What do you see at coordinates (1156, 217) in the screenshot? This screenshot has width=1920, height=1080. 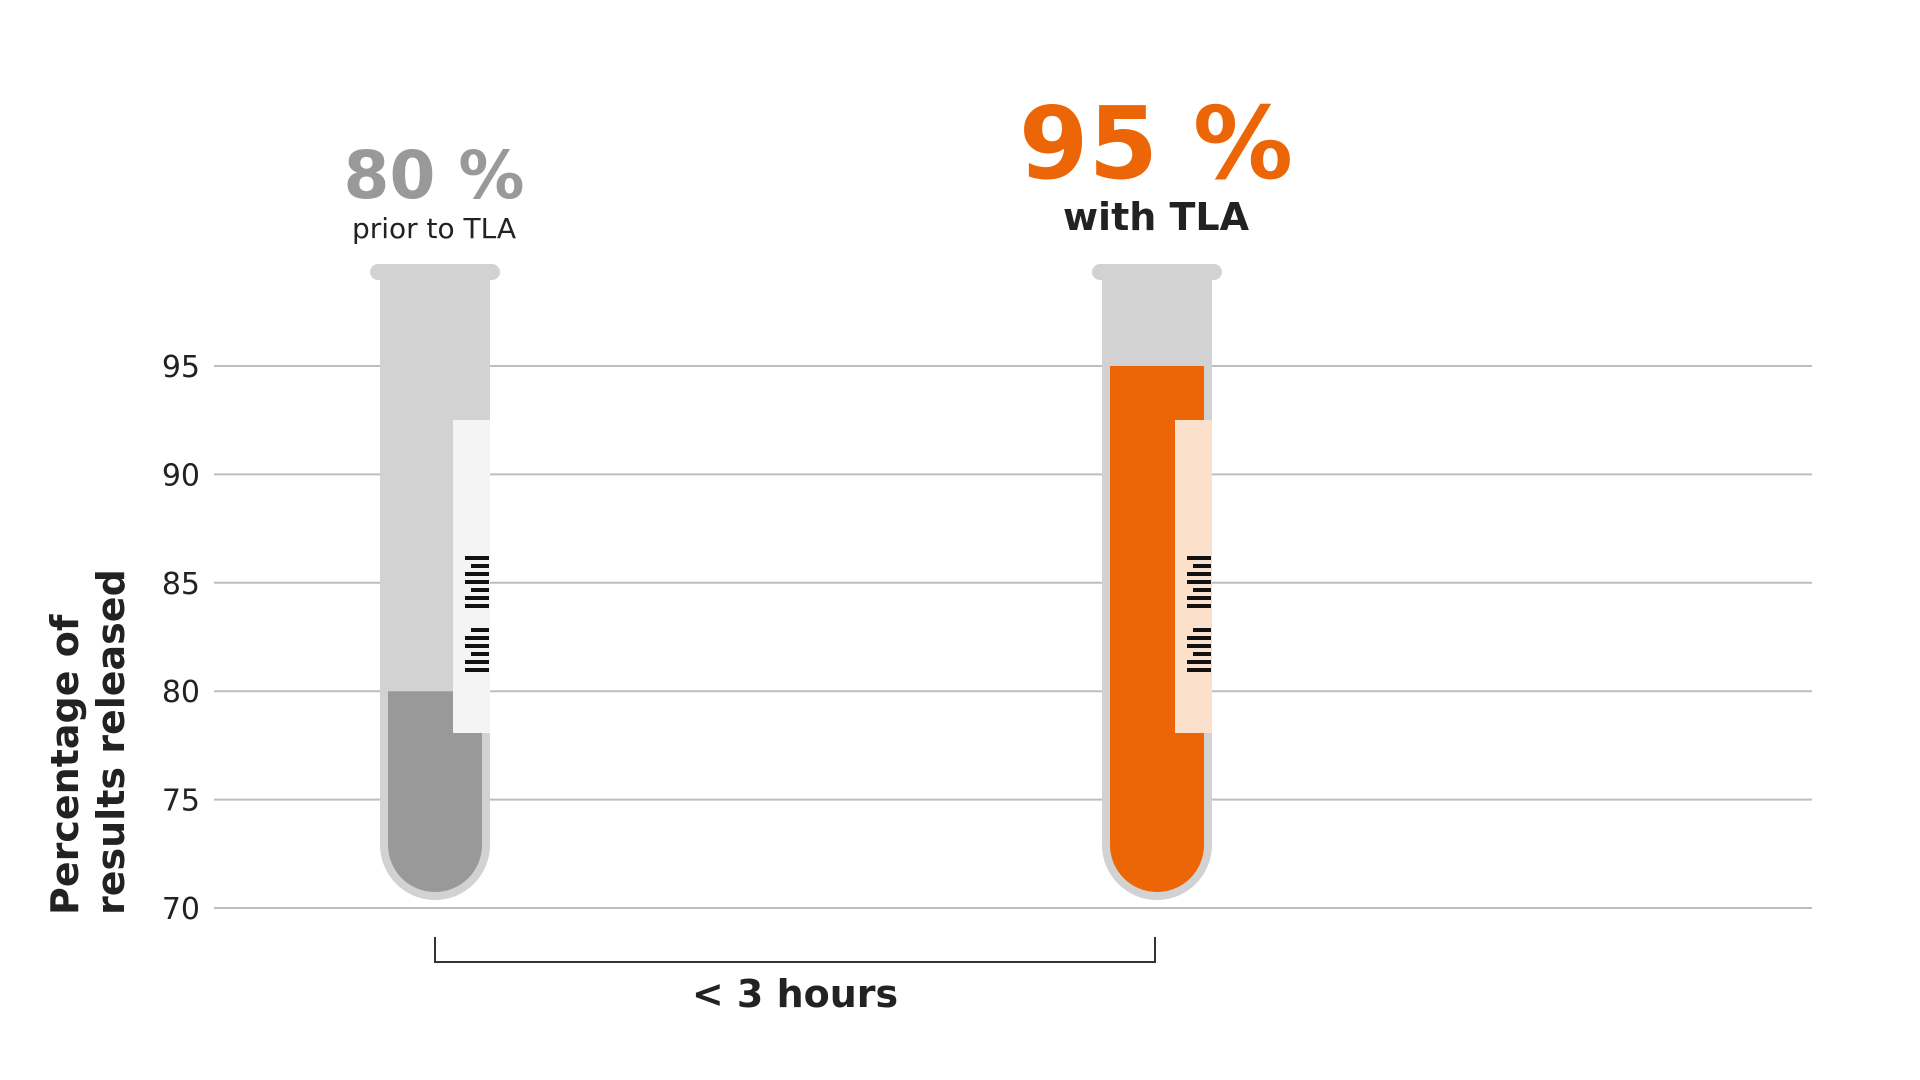 I see `category-label-after: with TLA` at bounding box center [1156, 217].